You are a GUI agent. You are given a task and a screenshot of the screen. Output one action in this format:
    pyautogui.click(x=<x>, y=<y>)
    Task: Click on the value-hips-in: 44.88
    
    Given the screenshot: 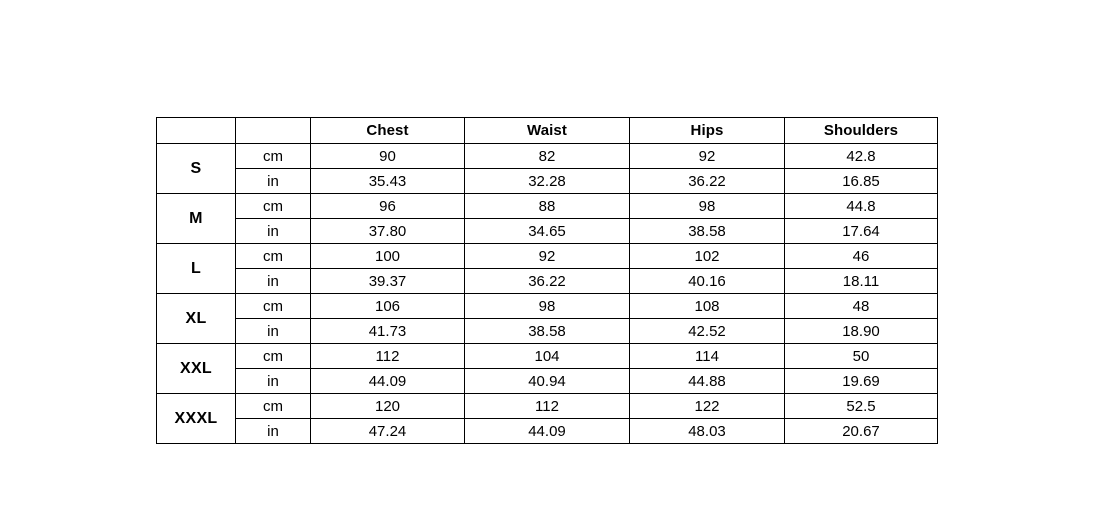 What is the action you would take?
    pyautogui.click(x=707, y=381)
    